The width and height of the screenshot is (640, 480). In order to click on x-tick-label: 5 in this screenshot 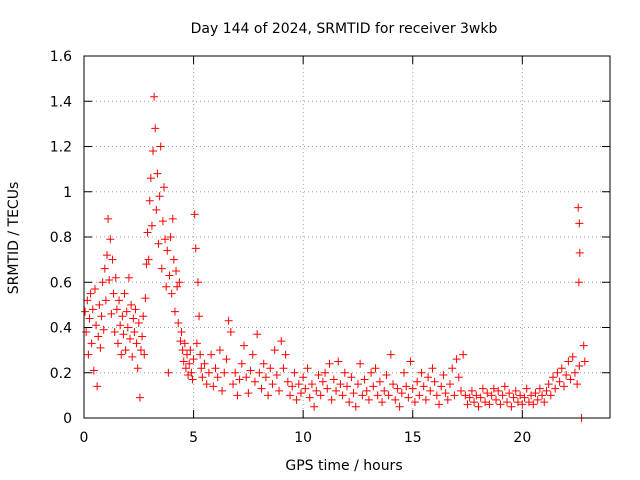, I will do `click(193, 438)`.